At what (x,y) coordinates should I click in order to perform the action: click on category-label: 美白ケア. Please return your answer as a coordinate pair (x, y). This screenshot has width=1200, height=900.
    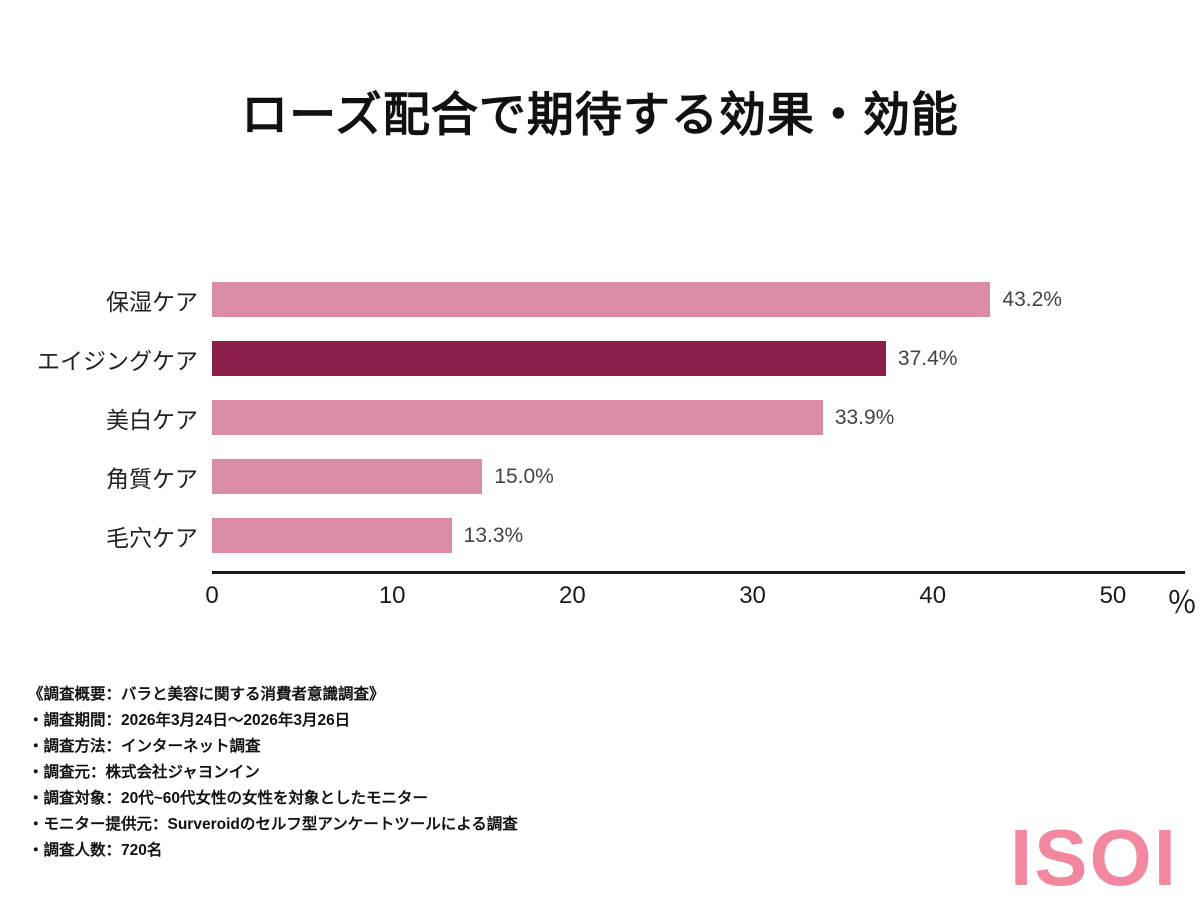
    Looking at the image, I should click on (152, 419).